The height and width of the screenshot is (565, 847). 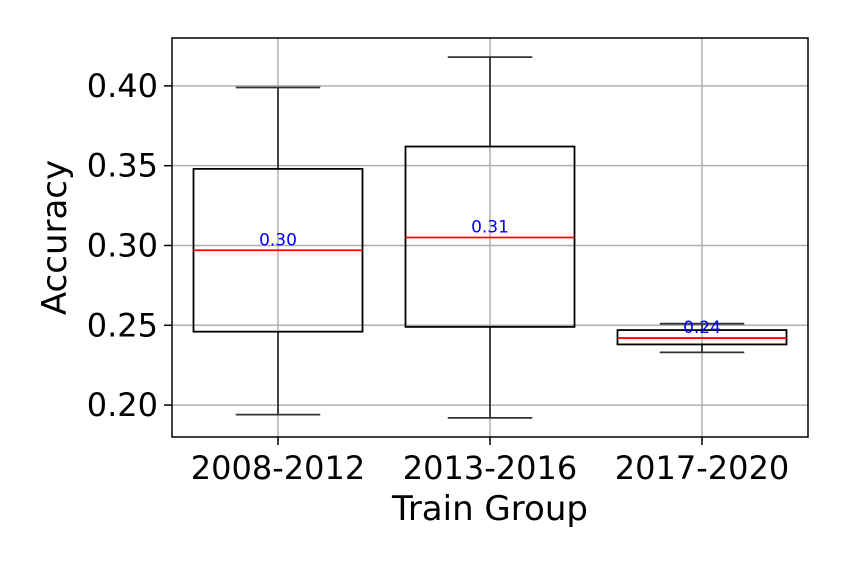 What do you see at coordinates (489, 509) in the screenshot?
I see `x-axis-title: Train Group` at bounding box center [489, 509].